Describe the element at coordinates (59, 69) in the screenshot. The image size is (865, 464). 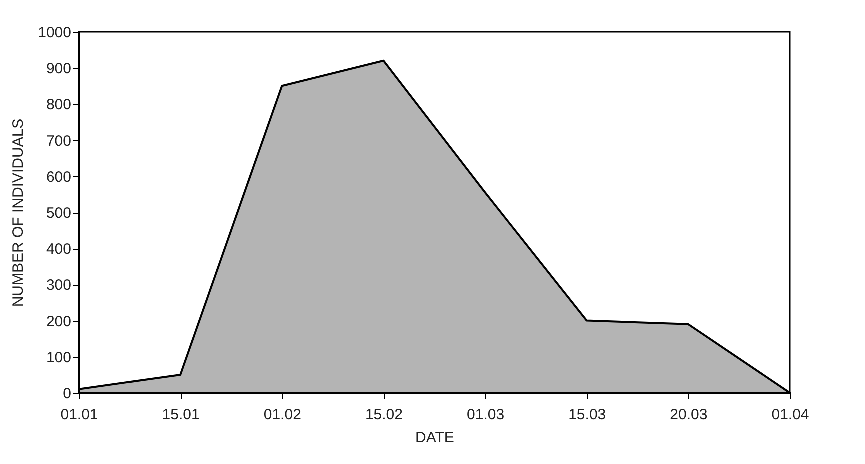
I see `y-tick-label: 900` at that location.